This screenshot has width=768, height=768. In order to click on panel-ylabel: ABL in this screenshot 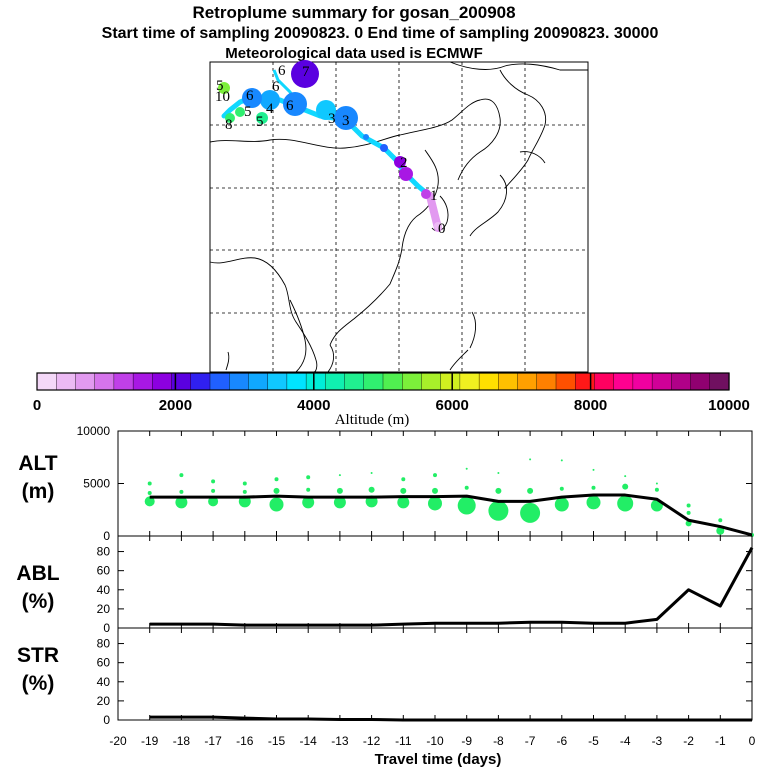, I will do `click(37, 573)`.